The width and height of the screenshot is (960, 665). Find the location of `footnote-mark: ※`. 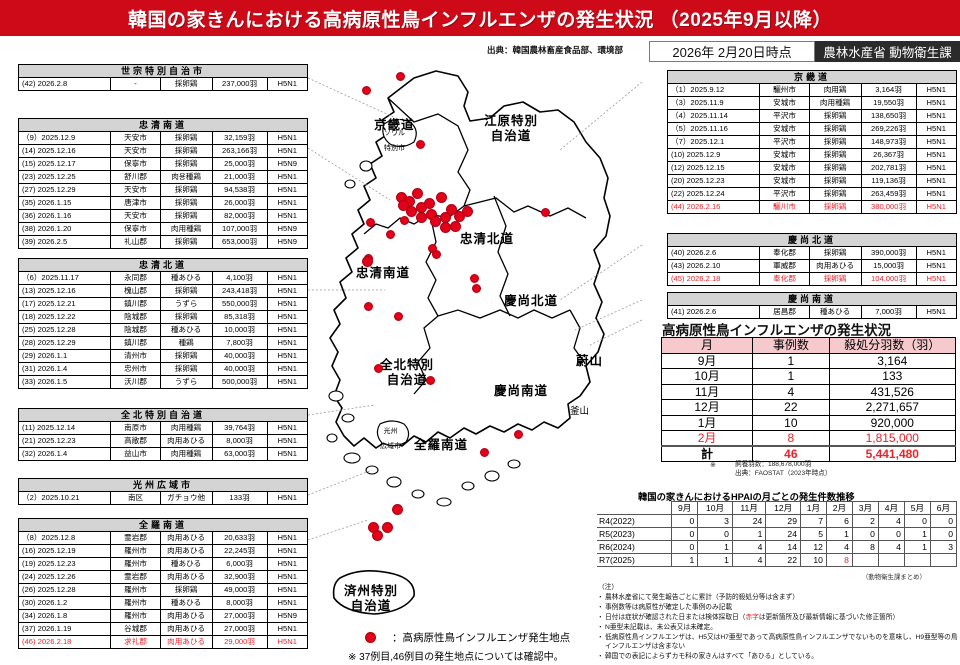

footnote-mark: ※ is located at coordinates (713, 465).